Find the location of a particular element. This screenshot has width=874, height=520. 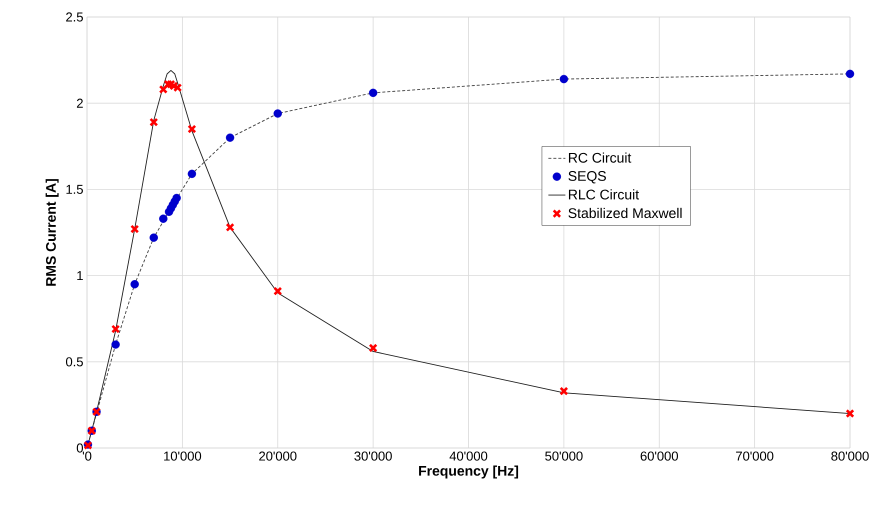

y-tick-label: 0.5 is located at coordinates (74, 361).